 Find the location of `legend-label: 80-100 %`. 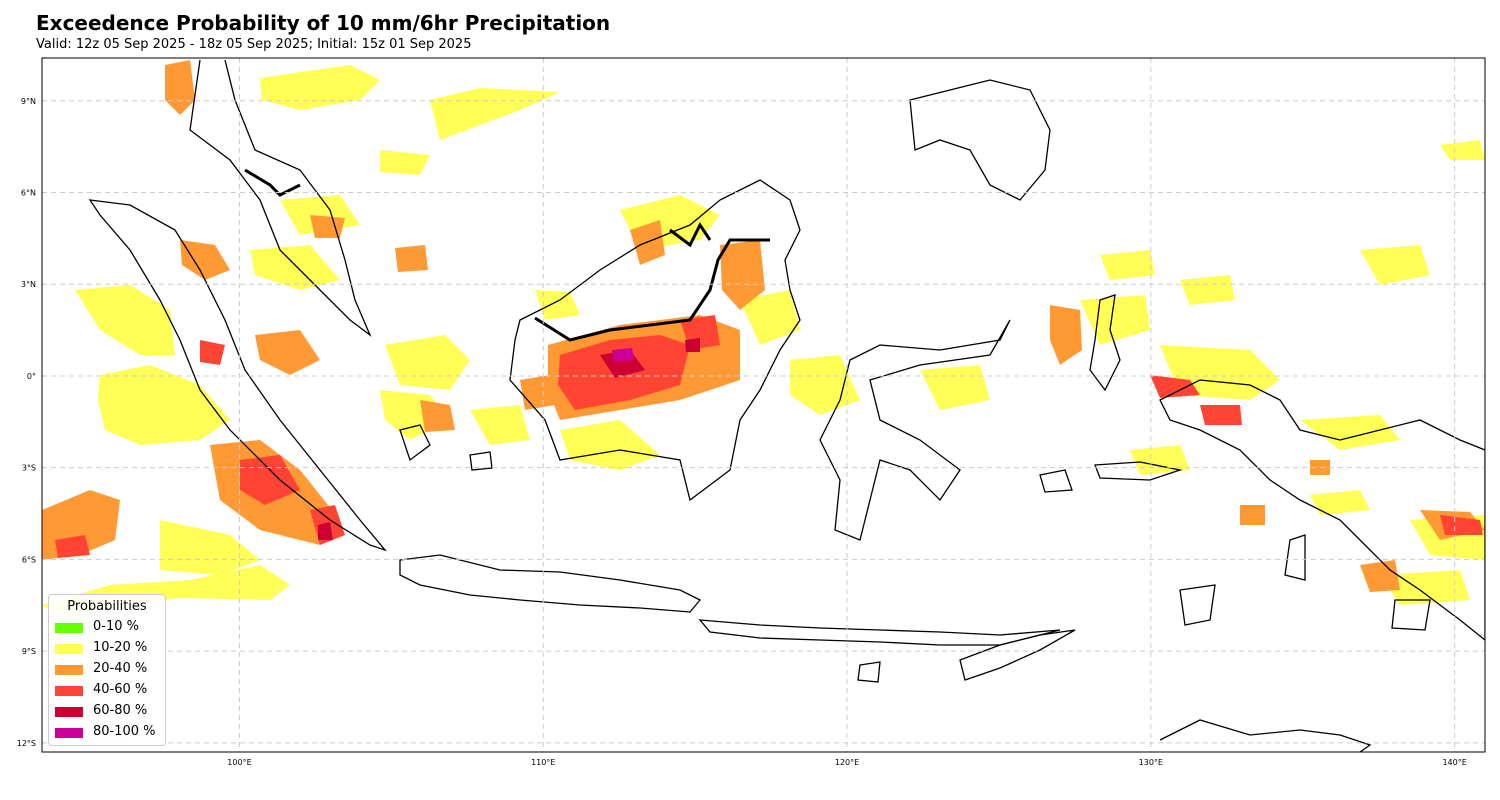

legend-label: 80-100 % is located at coordinates (124, 731).